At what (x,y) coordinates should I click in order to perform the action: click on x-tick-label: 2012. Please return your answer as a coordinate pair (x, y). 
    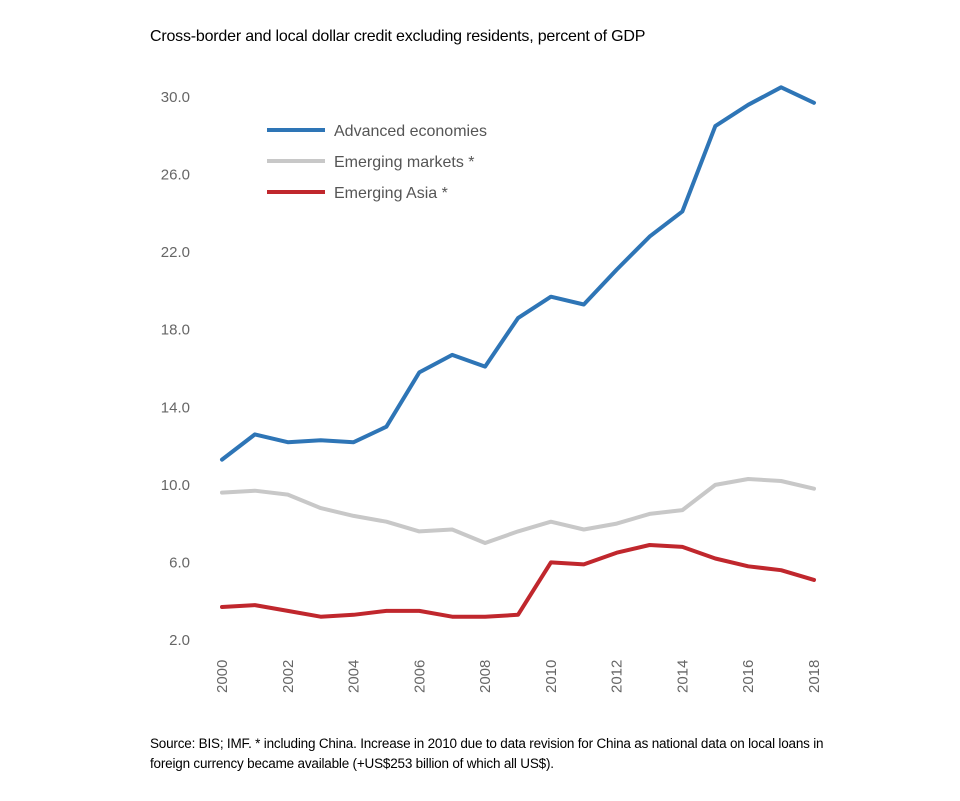
    Looking at the image, I should click on (617, 676).